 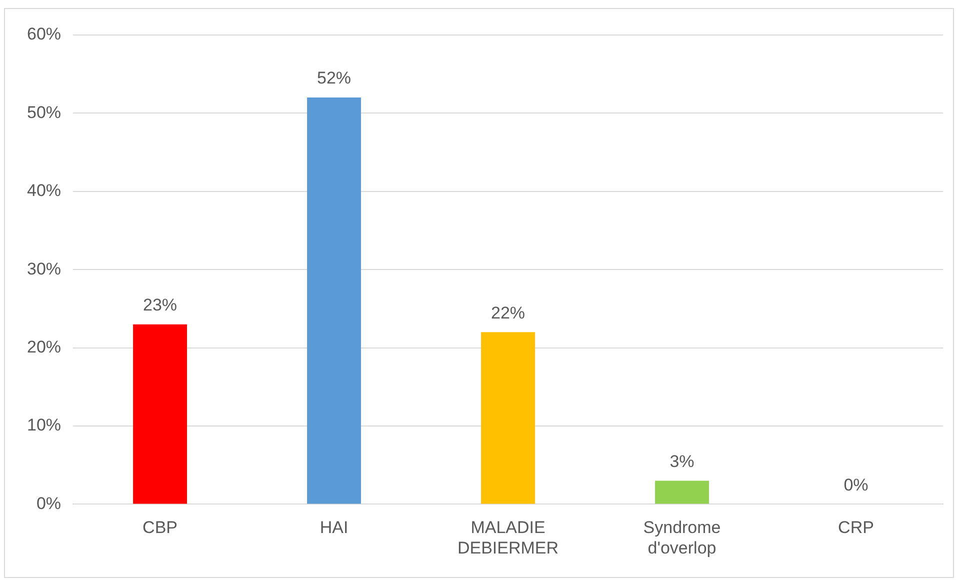 I want to click on y-tick-label: 30%, so click(x=44, y=268).